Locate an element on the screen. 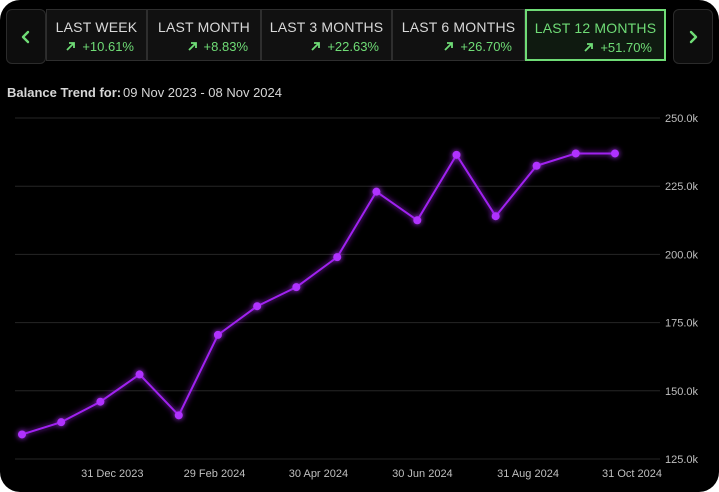 The image size is (719, 492). tab-last-6-months: LAST 6 MONTHS +26.70% is located at coordinates (458, 35).